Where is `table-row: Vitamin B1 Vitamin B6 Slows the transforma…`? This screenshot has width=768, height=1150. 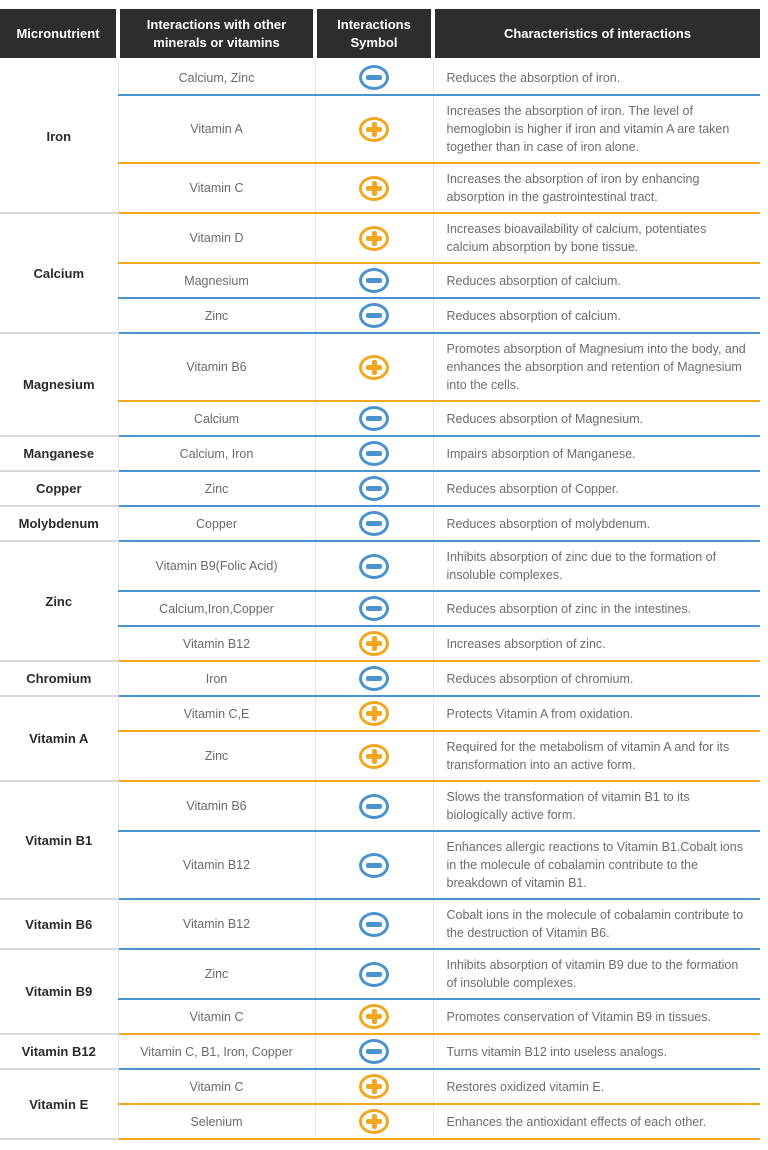
table-row: Vitamin B1 Vitamin B6 Slows the transforma… is located at coordinates (380, 841).